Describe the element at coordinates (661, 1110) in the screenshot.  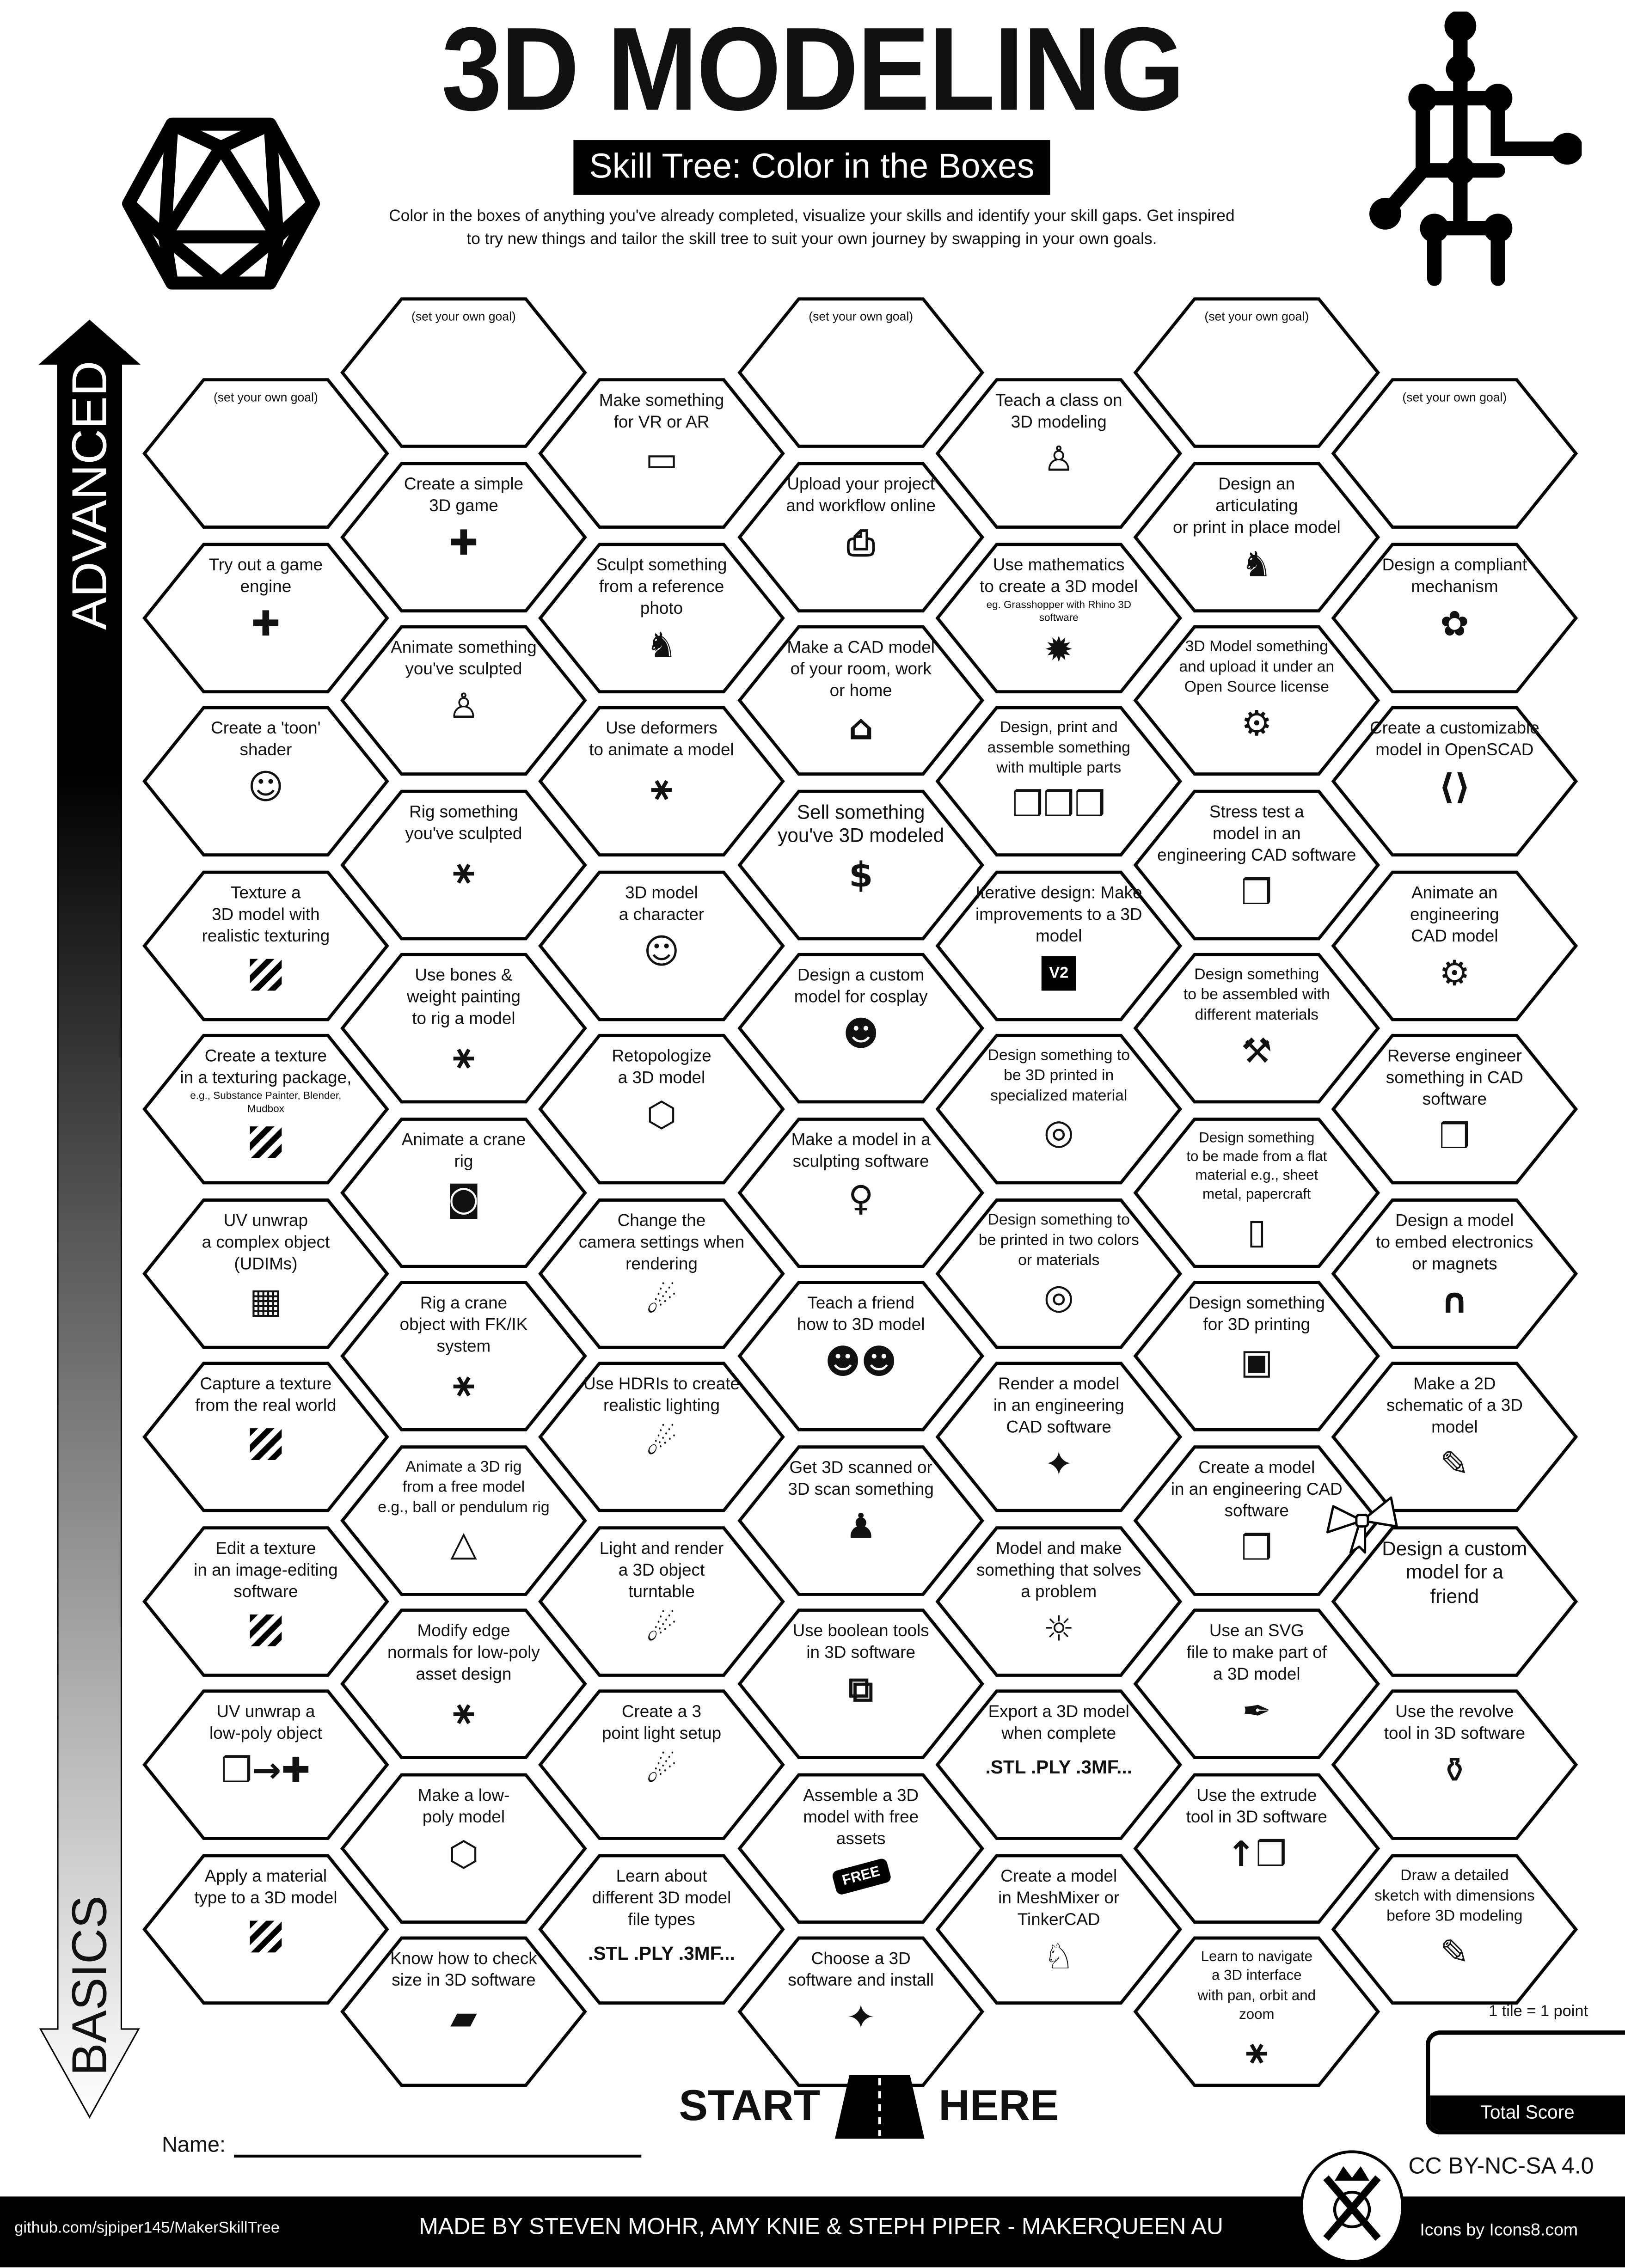
I see `skill-tile: Retopologize a 3D model ⬡` at that location.